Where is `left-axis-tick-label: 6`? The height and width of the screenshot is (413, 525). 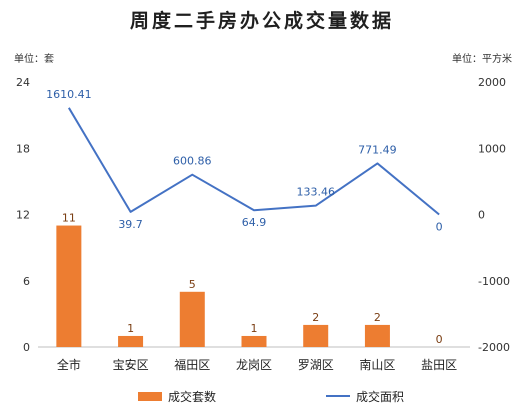
left-axis-tick-label: 6 is located at coordinates (26, 281).